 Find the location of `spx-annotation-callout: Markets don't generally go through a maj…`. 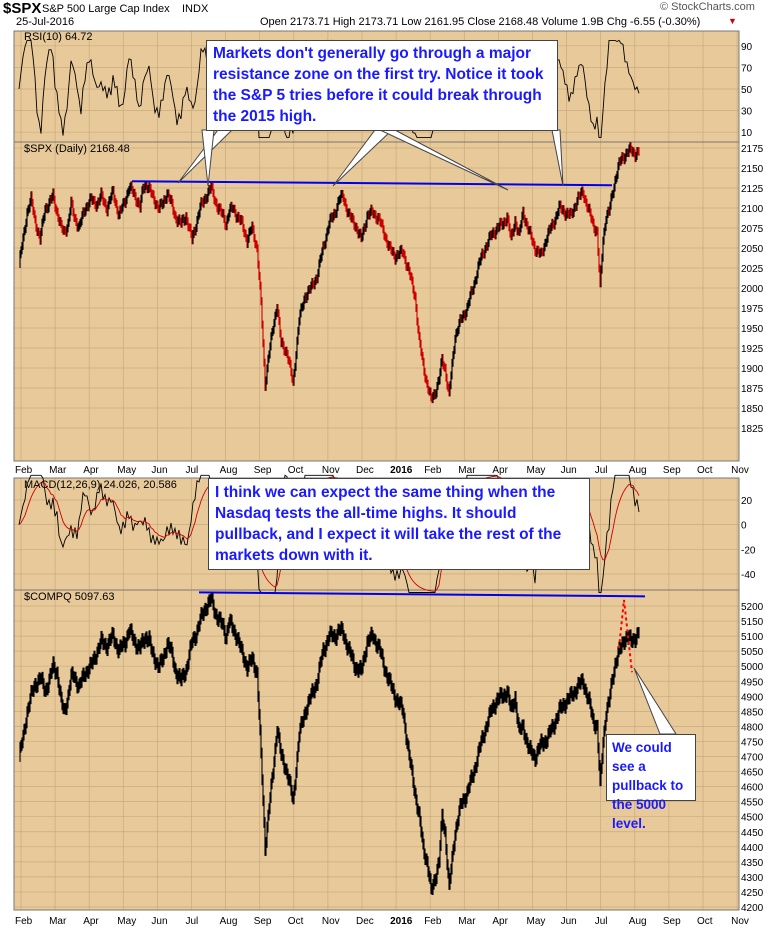

spx-annotation-callout: Markets don't generally go through a maj… is located at coordinates (382, 85).